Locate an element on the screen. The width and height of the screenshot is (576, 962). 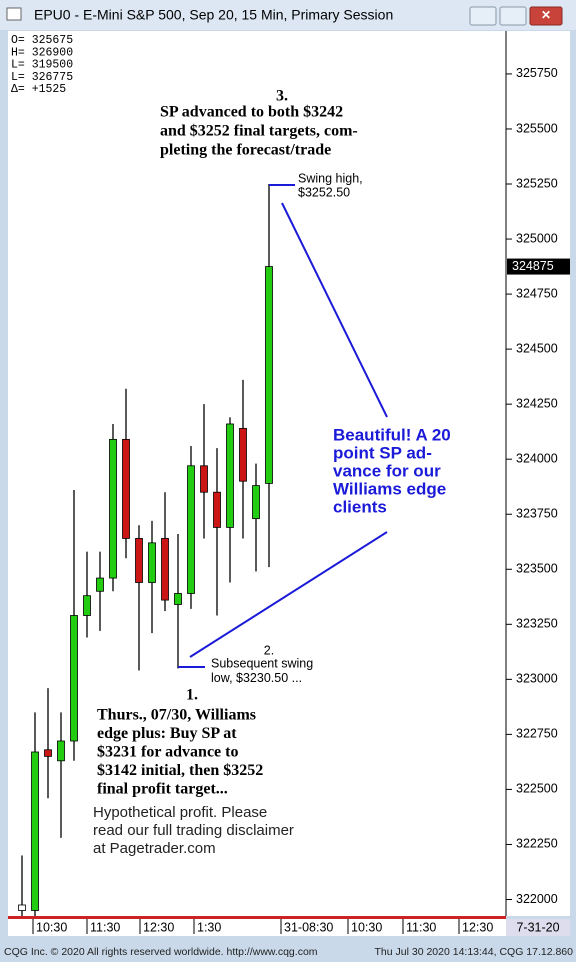
maximize-button is located at coordinates (513, 16).